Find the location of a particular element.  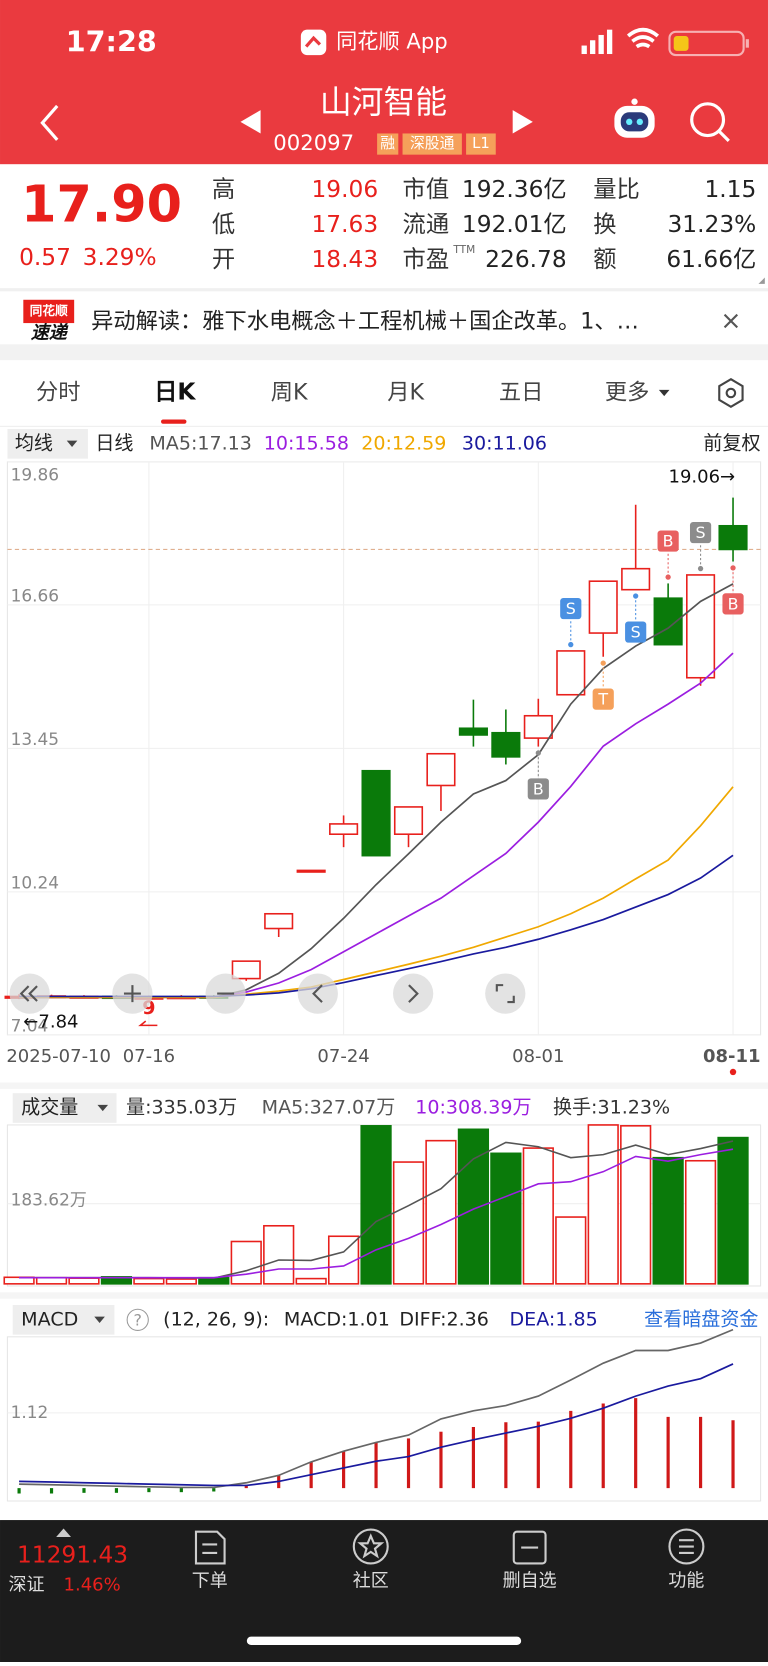

tab-underline is located at coordinates (174, 421).